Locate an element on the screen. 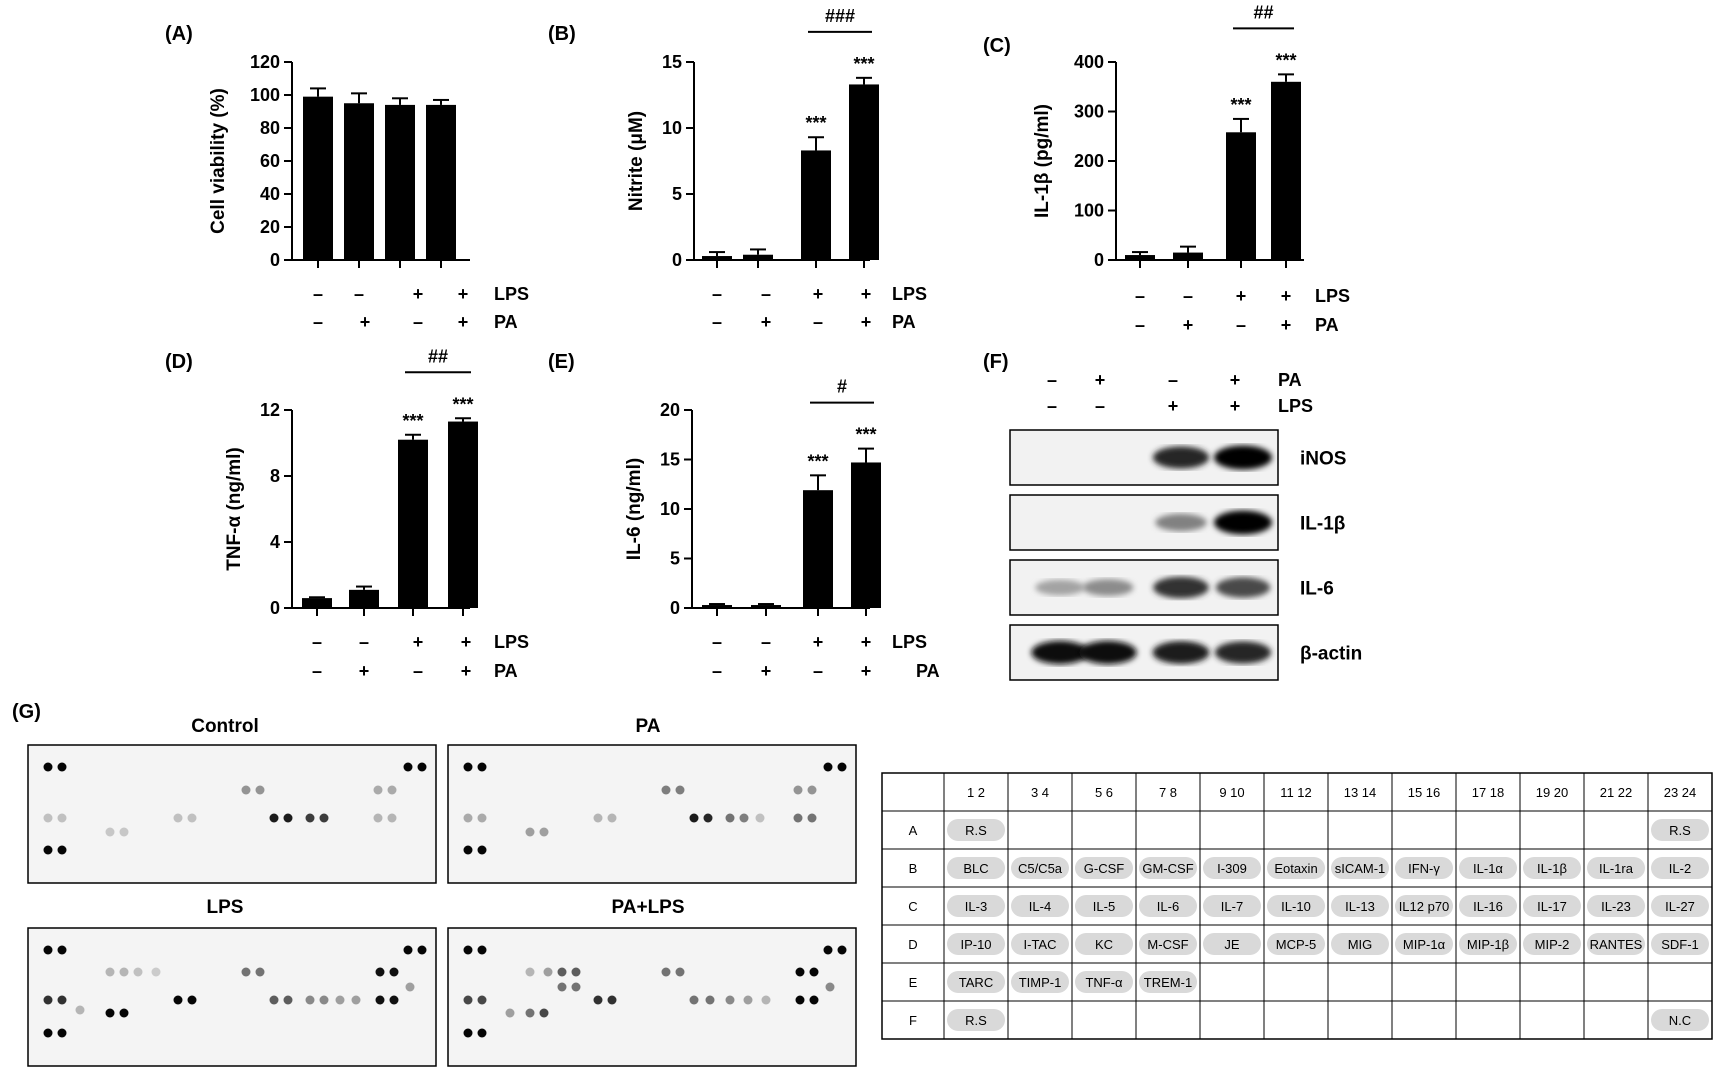  table-cell-label: N.C is located at coordinates (1680, 1020).